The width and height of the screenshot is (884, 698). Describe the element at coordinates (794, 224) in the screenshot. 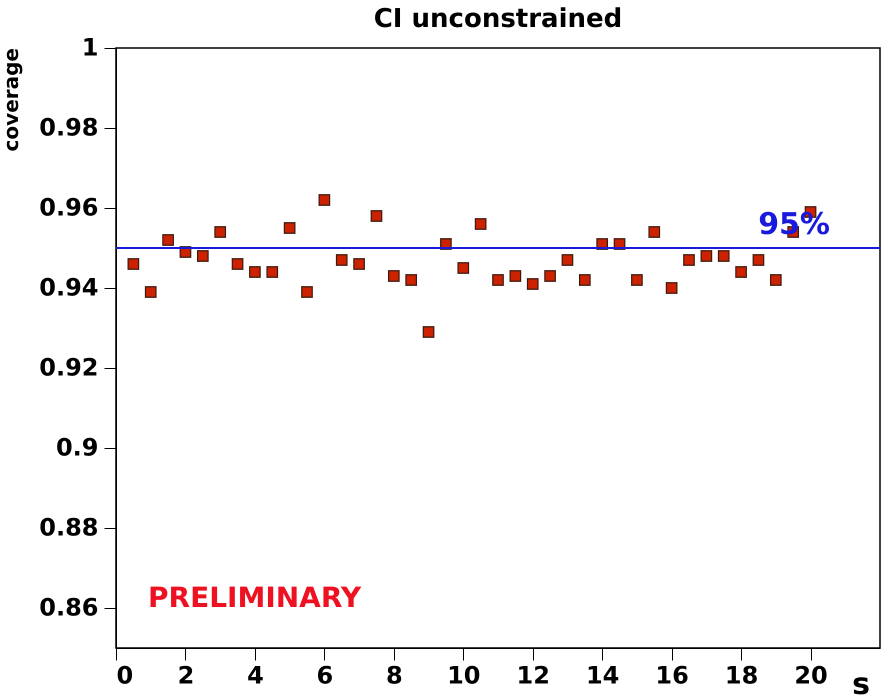

I see `ref-line-label: 95%` at that location.